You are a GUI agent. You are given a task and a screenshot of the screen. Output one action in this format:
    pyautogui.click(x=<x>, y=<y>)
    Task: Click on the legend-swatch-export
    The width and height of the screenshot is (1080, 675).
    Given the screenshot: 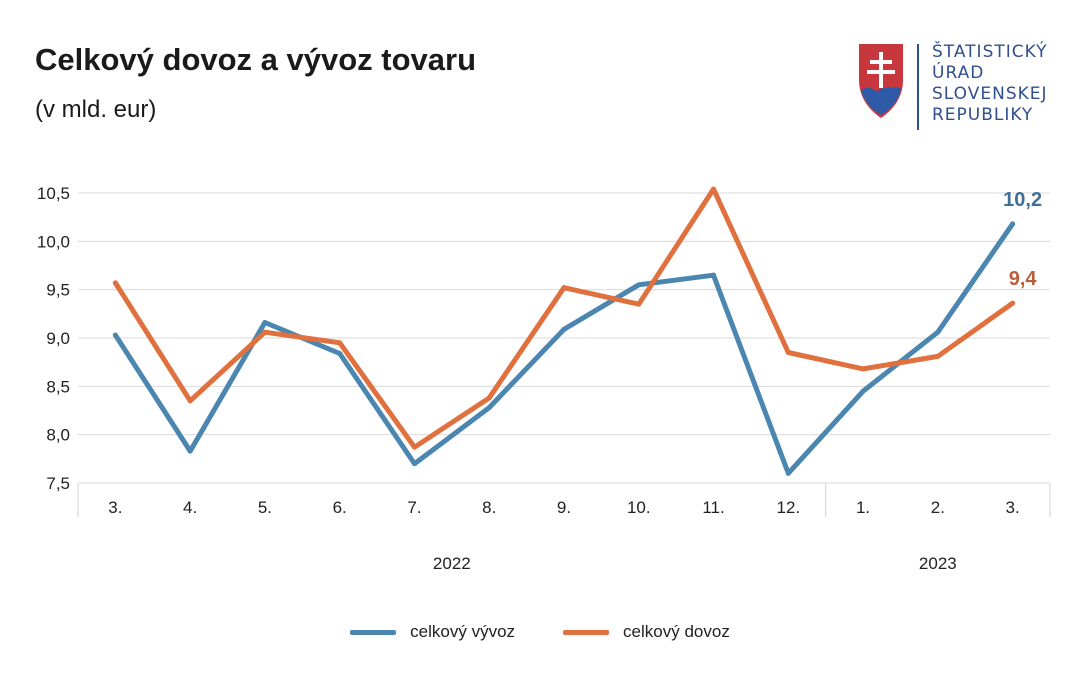 What is the action you would take?
    pyautogui.click(x=373, y=632)
    